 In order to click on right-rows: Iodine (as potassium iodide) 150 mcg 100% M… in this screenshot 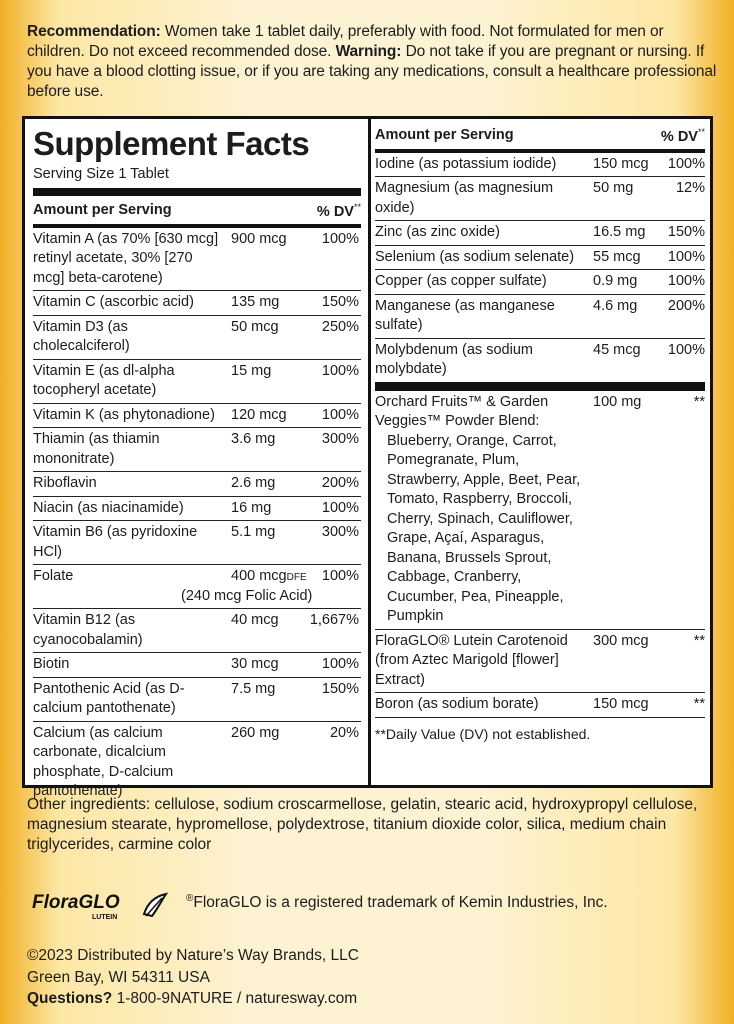, I will do `click(540, 267)`.